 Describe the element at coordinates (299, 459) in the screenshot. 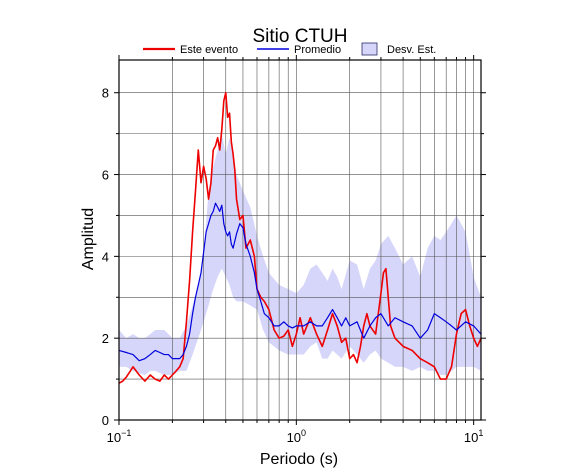

I see `x-axis-title: Periodo (s)` at that location.